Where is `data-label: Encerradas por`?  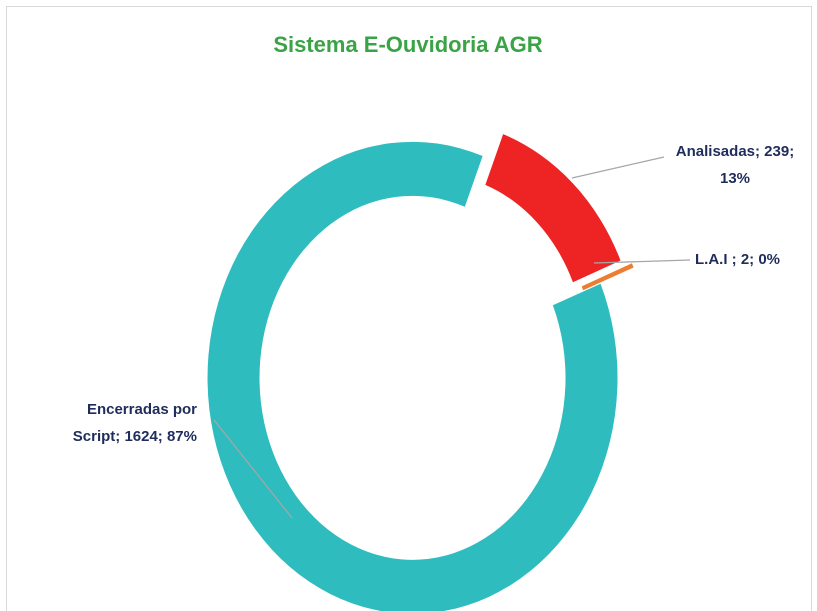 data-label: Encerradas por is located at coordinates (142, 409).